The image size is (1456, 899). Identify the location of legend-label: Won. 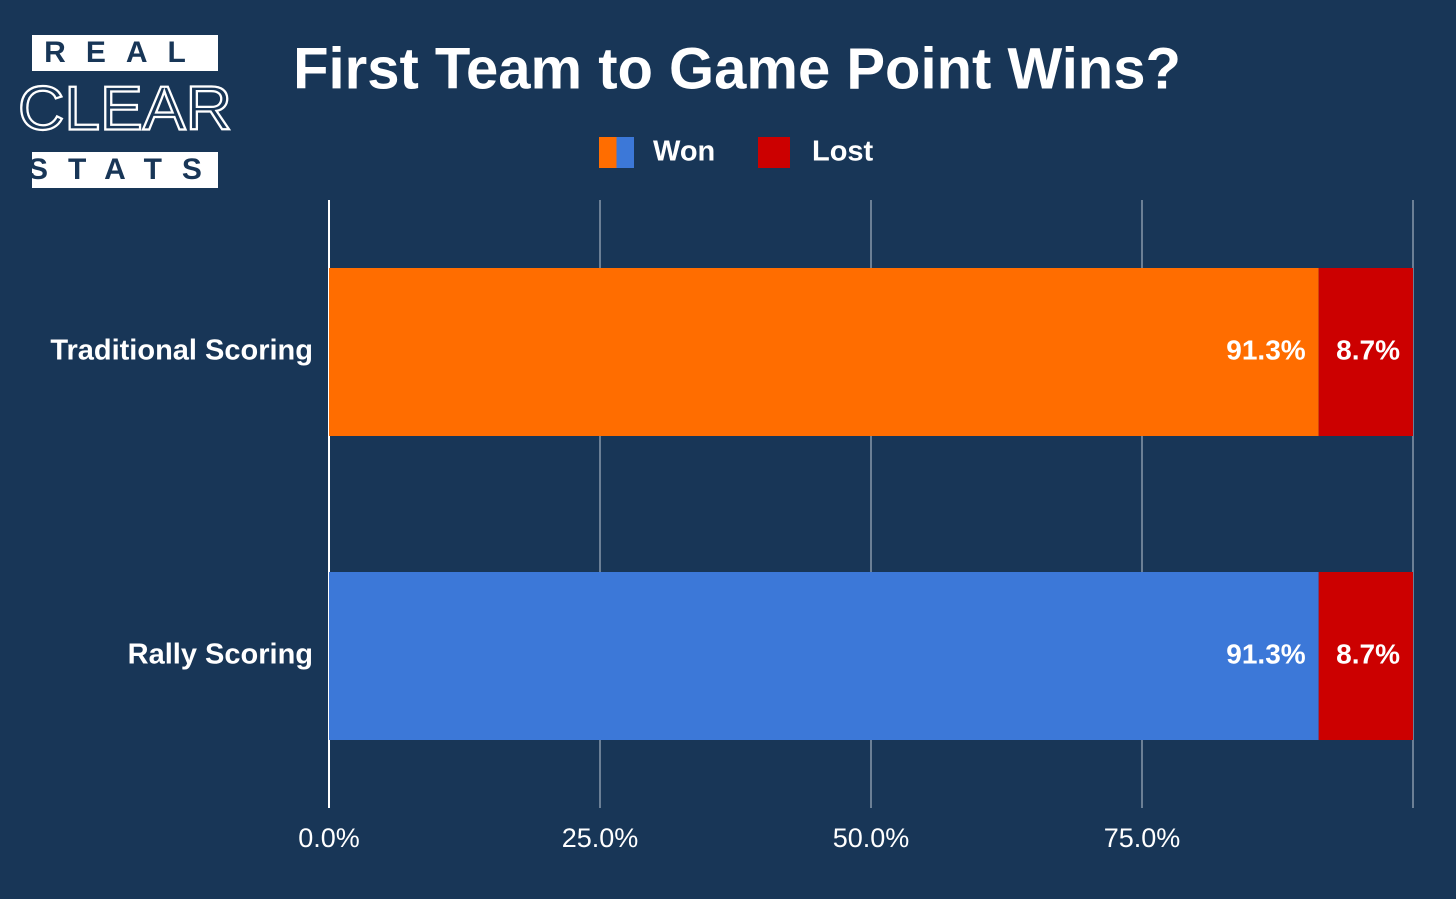
(684, 152).